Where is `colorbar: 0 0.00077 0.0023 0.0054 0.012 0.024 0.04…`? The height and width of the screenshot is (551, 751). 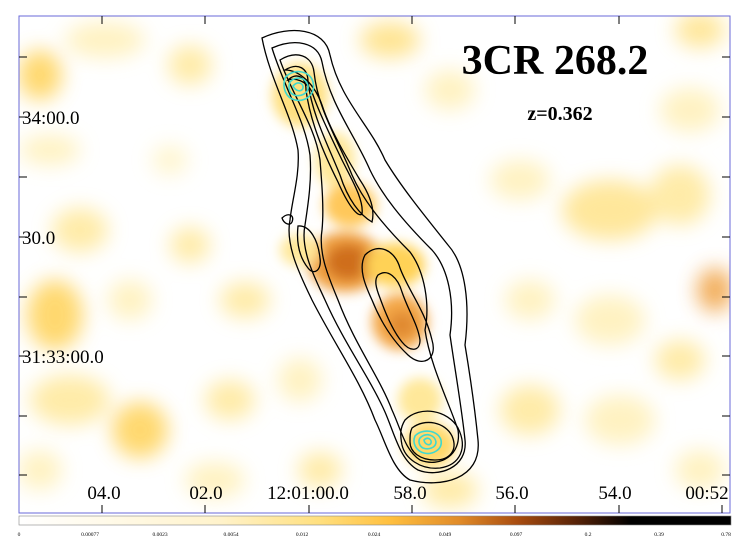
colorbar: 0 0.00077 0.0023 0.0054 0.012 0.024 0.04… is located at coordinates (375, 526).